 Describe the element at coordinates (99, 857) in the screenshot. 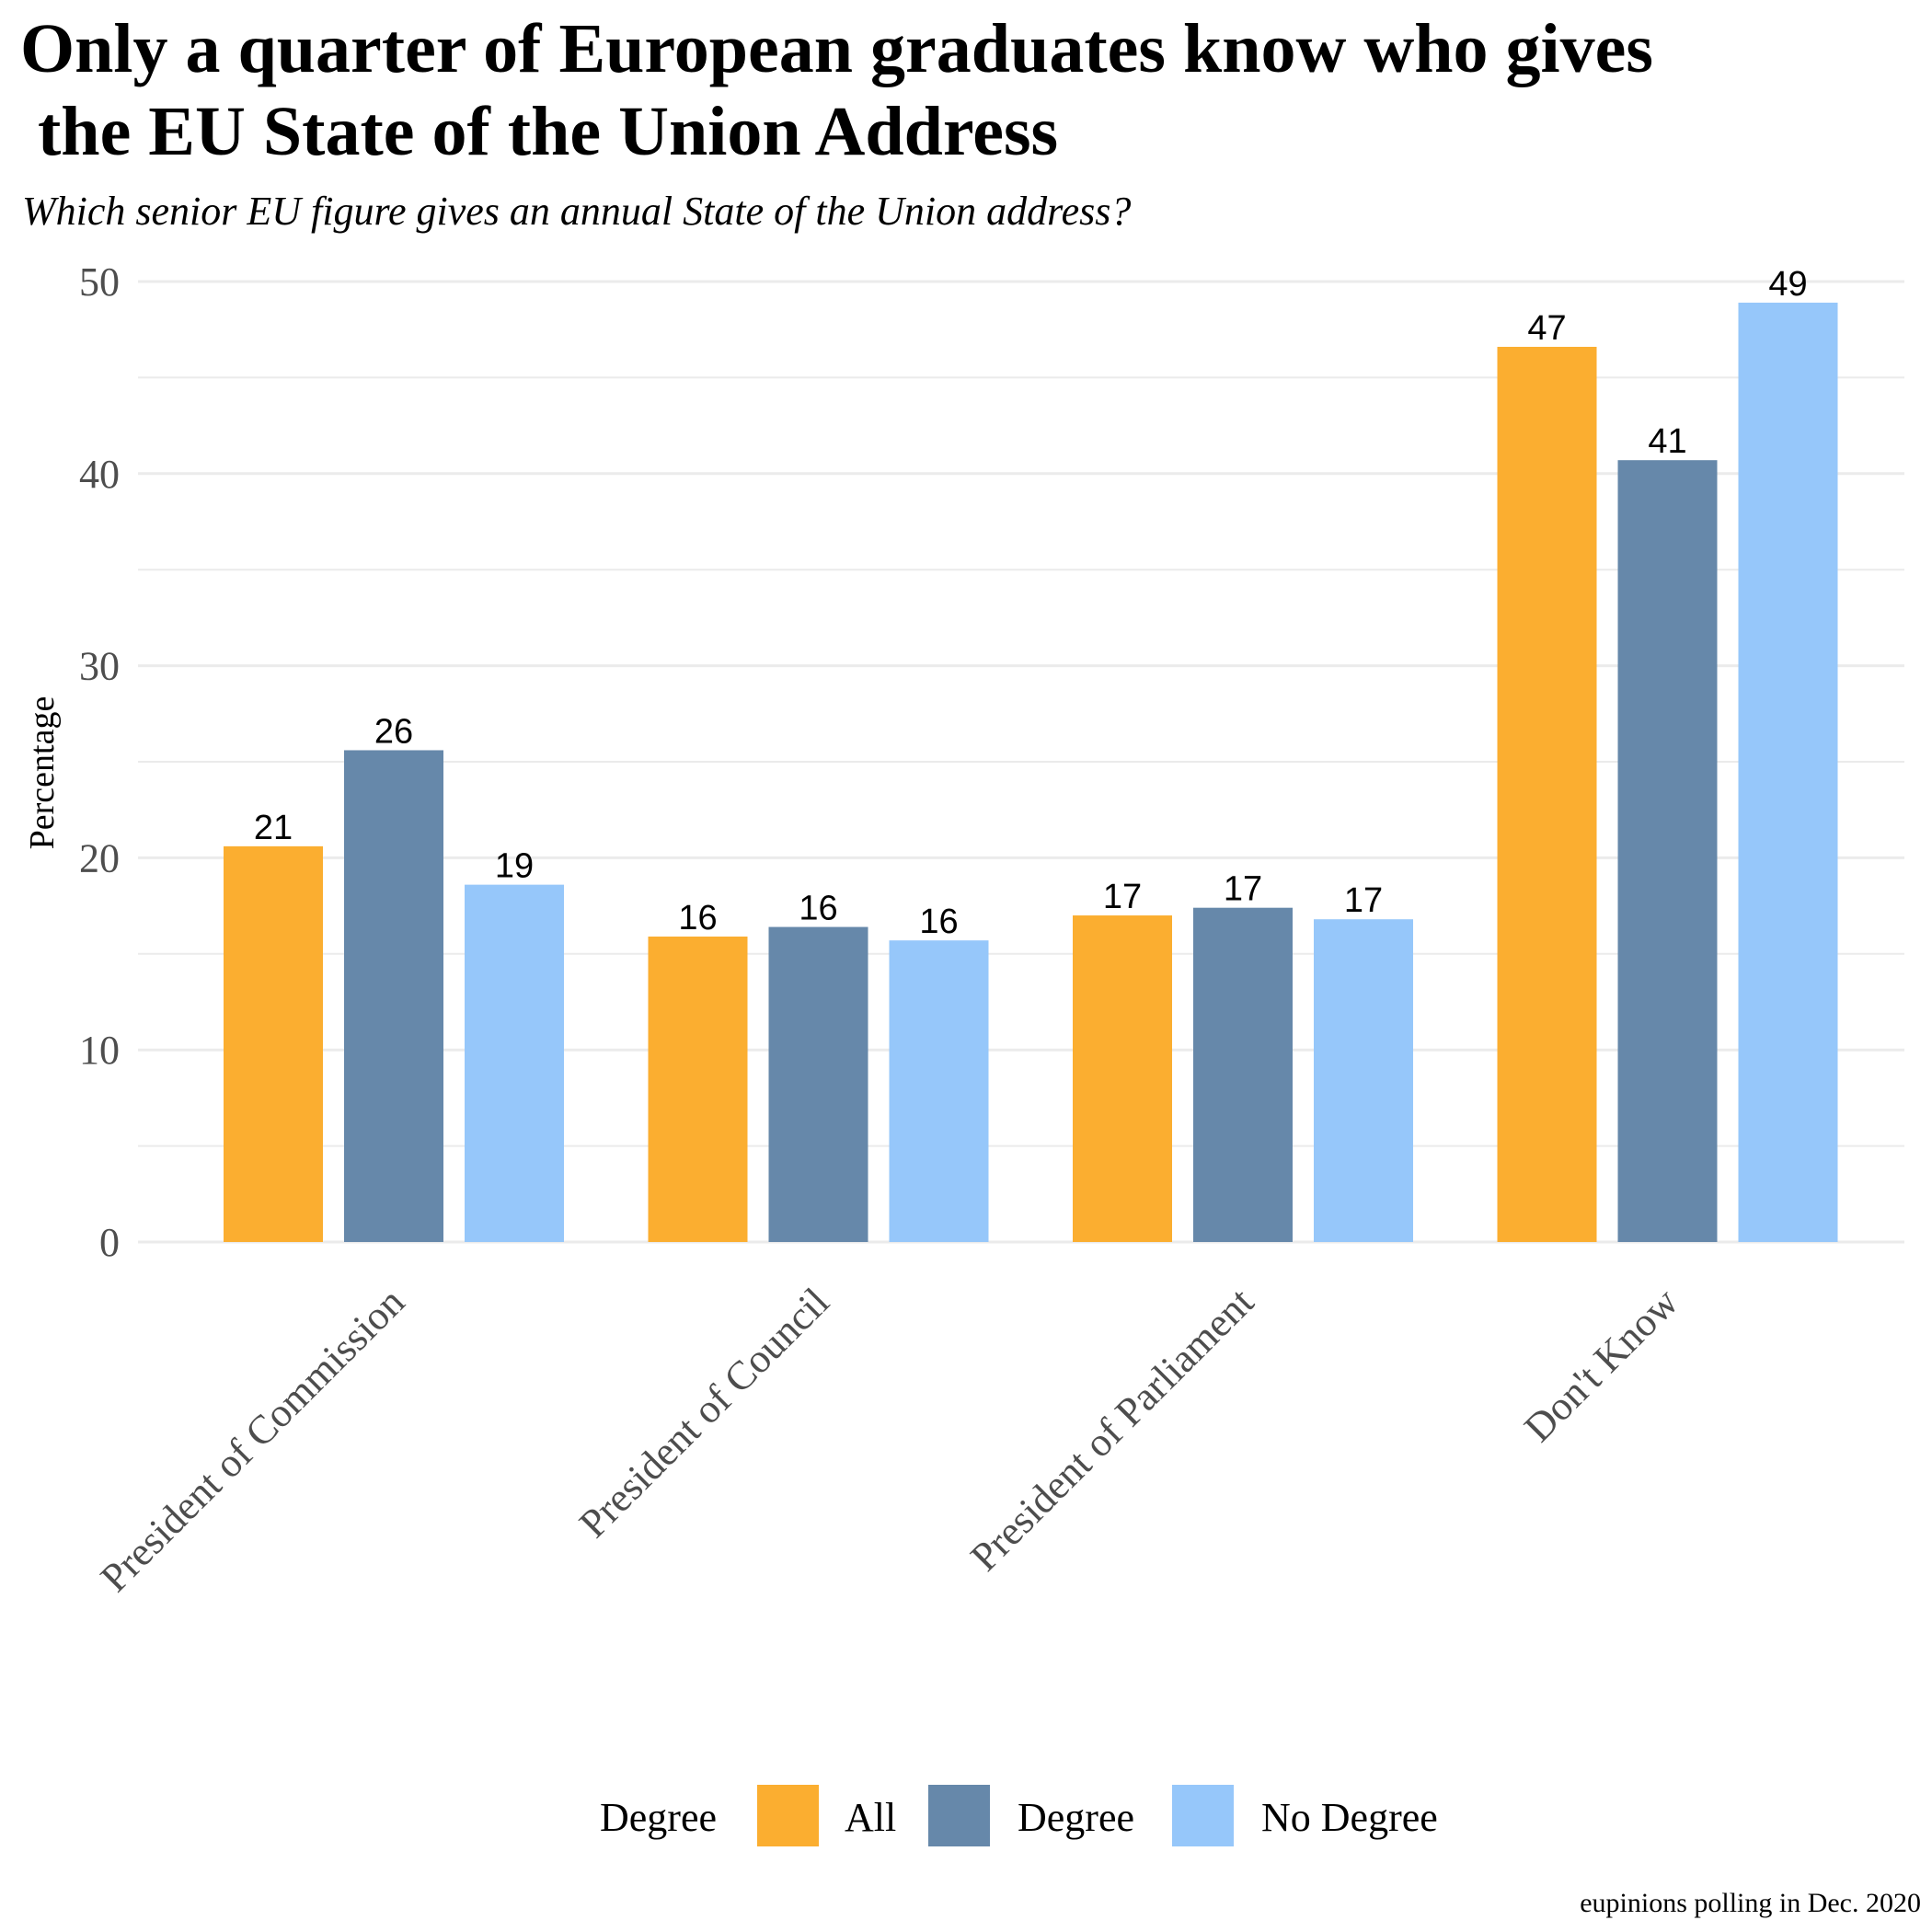

I see `y-tick-label: 20` at that location.